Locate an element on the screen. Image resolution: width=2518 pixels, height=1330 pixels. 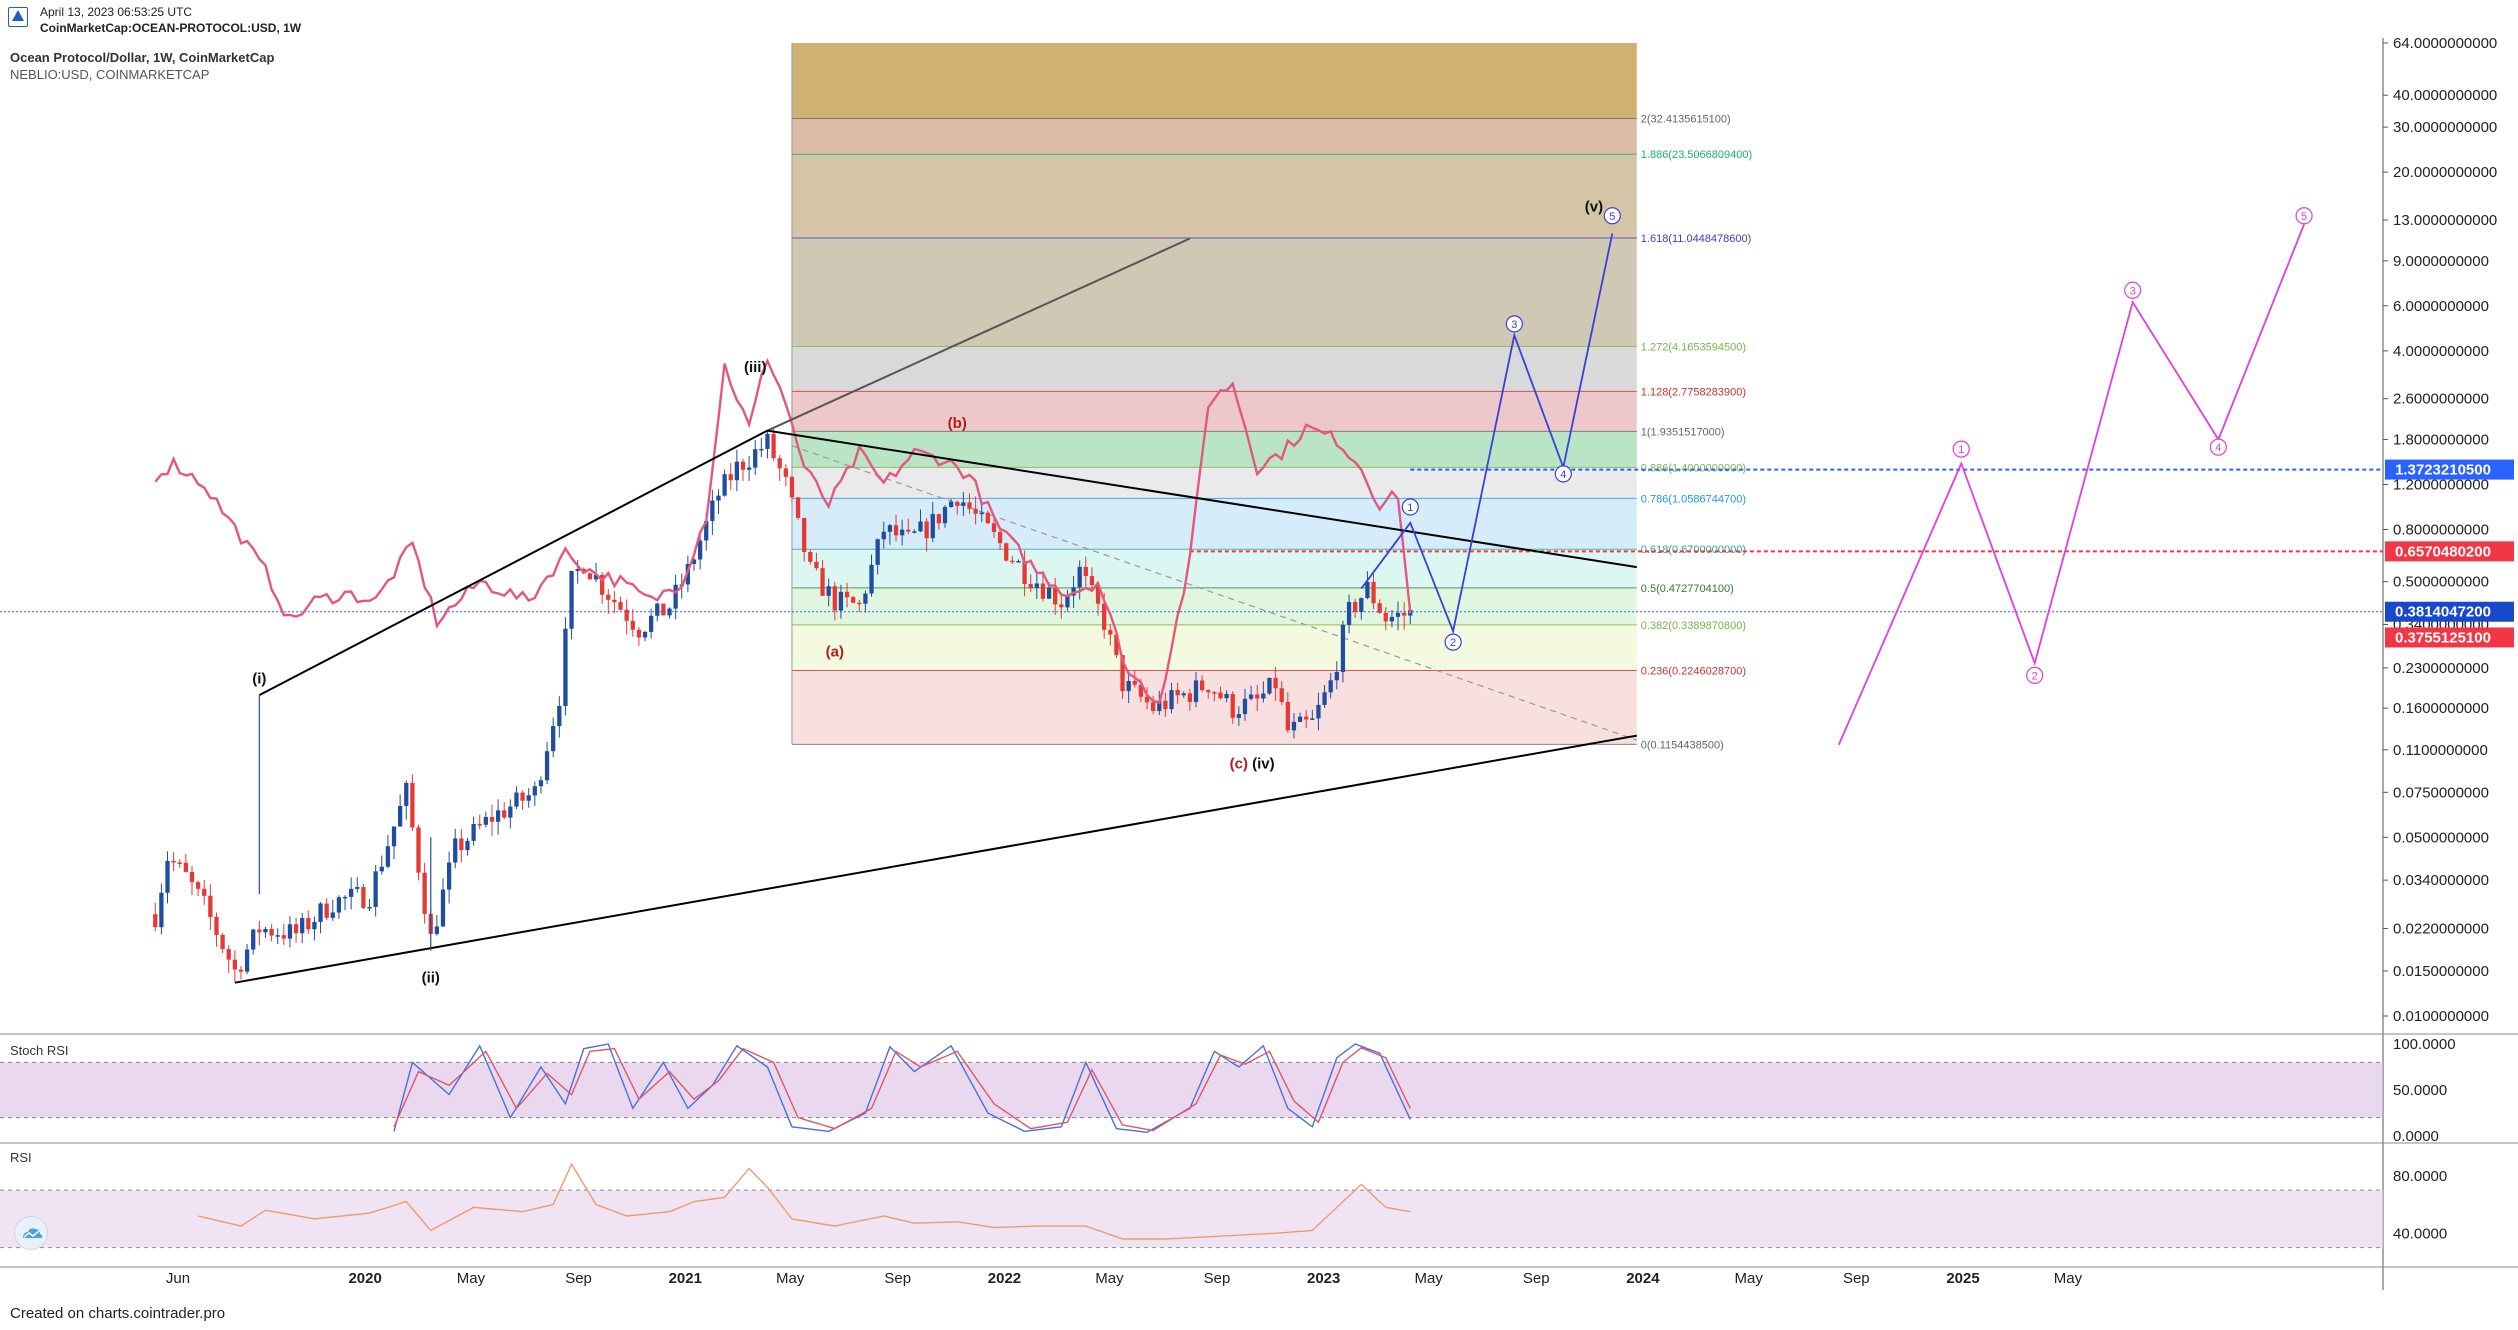
price-tick-label: 2.6000000000 is located at coordinates (2441, 399).